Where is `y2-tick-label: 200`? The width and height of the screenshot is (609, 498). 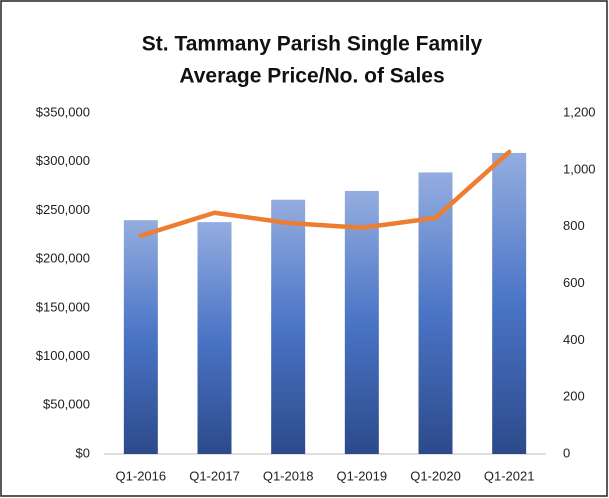 y2-tick-label: 200 is located at coordinates (574, 396).